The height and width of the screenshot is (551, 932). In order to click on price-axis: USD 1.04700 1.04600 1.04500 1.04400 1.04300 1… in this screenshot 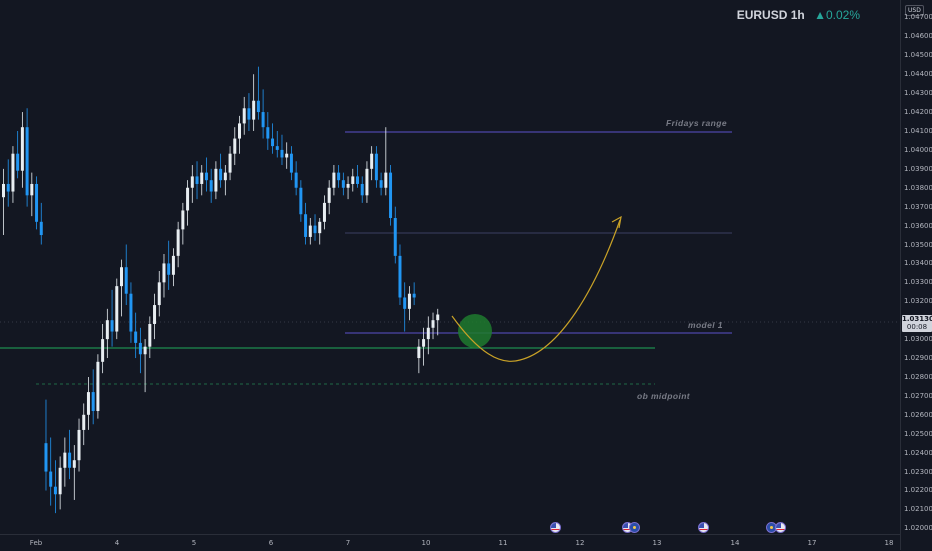, I will do `click(916, 275)`.